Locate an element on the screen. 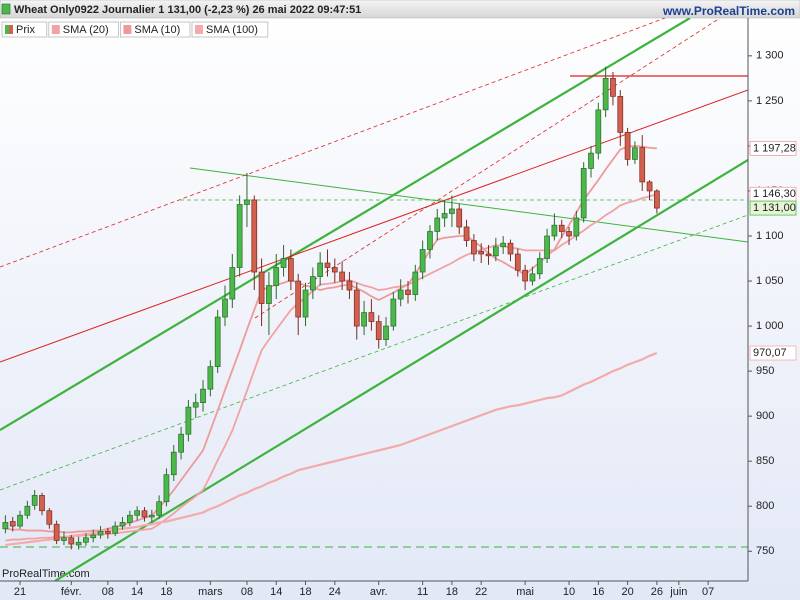 This screenshot has height=600, width=800. x-tick-label: mars is located at coordinates (210, 592).